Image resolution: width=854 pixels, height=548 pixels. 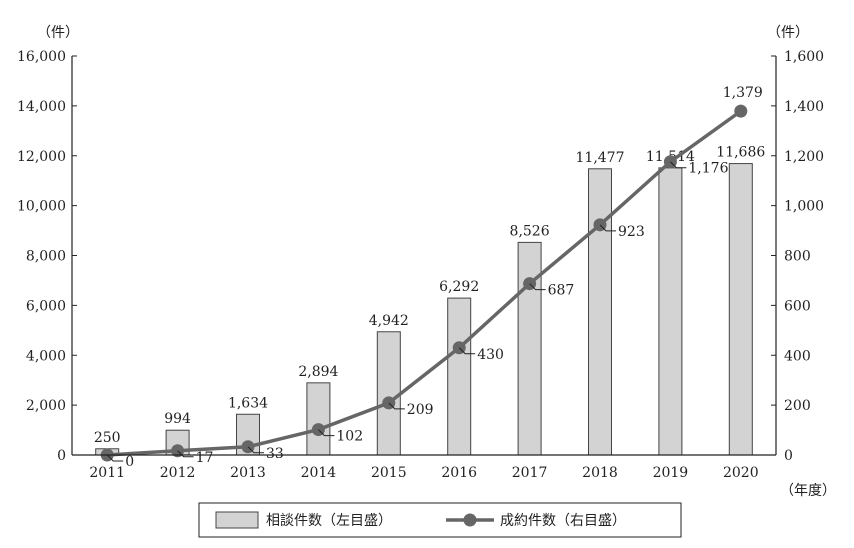 I want to click on line-value-label: 923, so click(x=631, y=232).